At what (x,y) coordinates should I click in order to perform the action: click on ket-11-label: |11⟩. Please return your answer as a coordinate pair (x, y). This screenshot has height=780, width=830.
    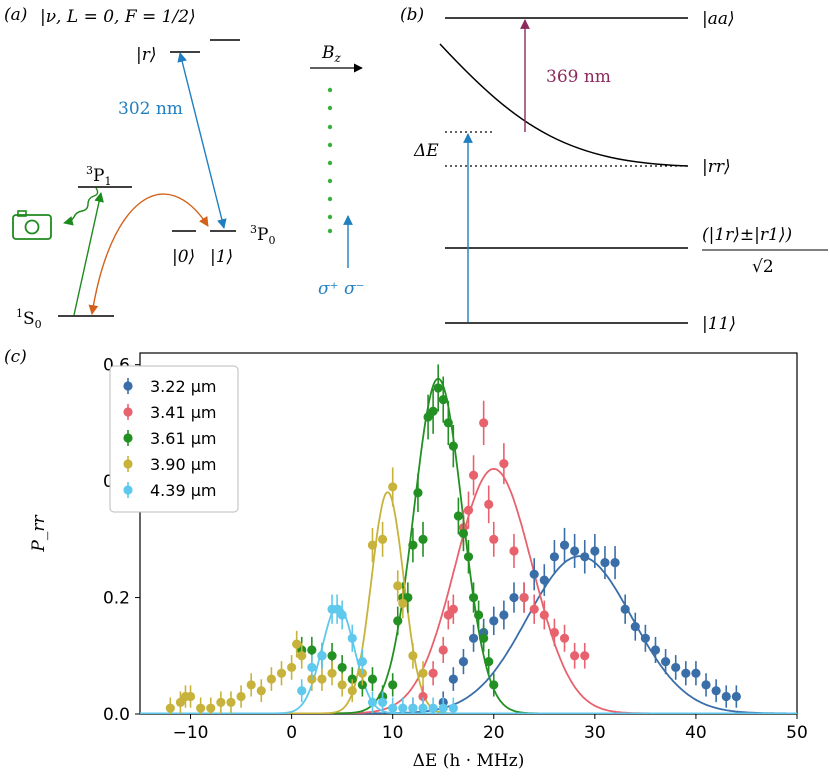
    Looking at the image, I should click on (719, 324).